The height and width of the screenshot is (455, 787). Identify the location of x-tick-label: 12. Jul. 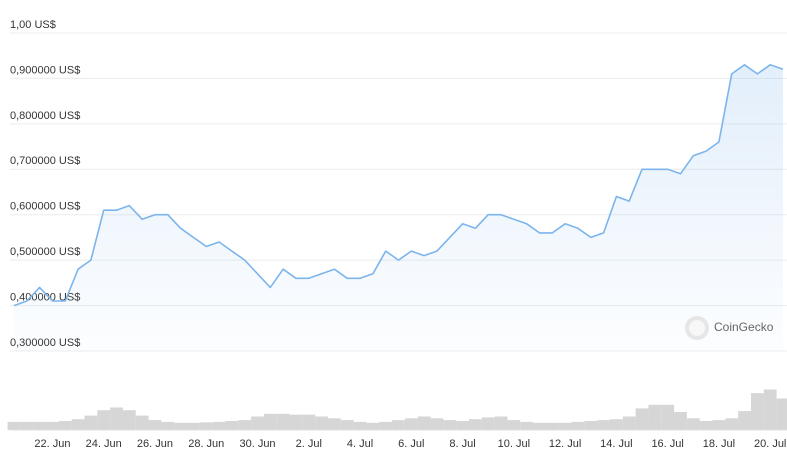
(565, 444).